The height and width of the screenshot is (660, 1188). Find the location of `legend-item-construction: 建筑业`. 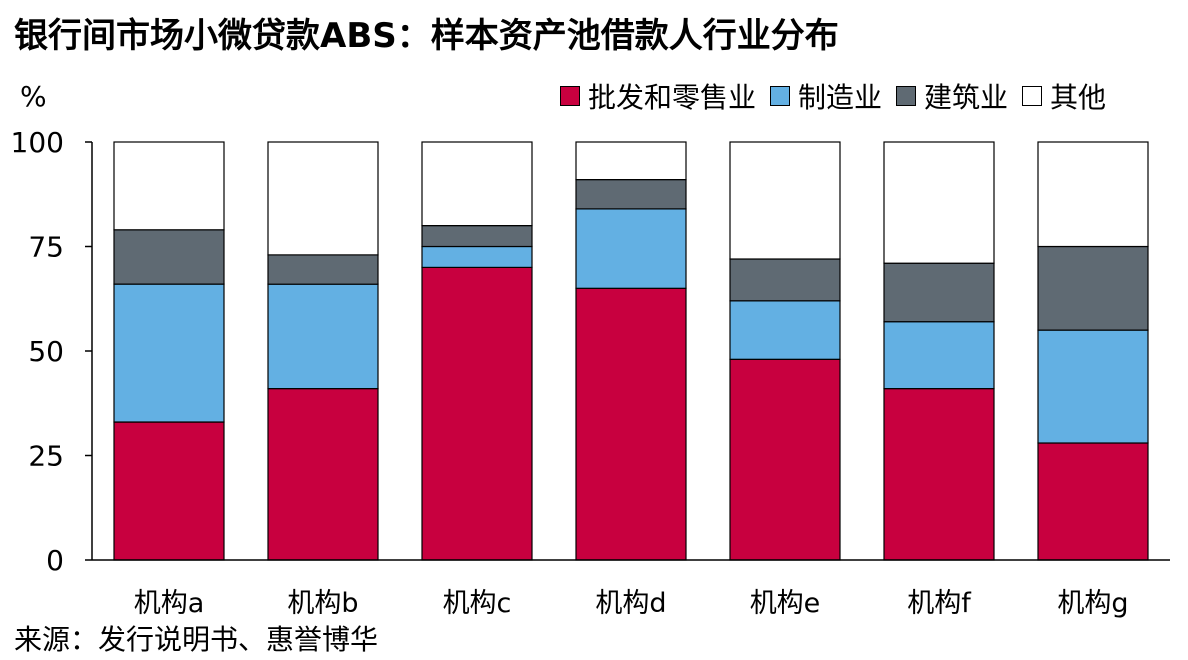

legend-item-construction: 建筑业 is located at coordinates (952, 96).